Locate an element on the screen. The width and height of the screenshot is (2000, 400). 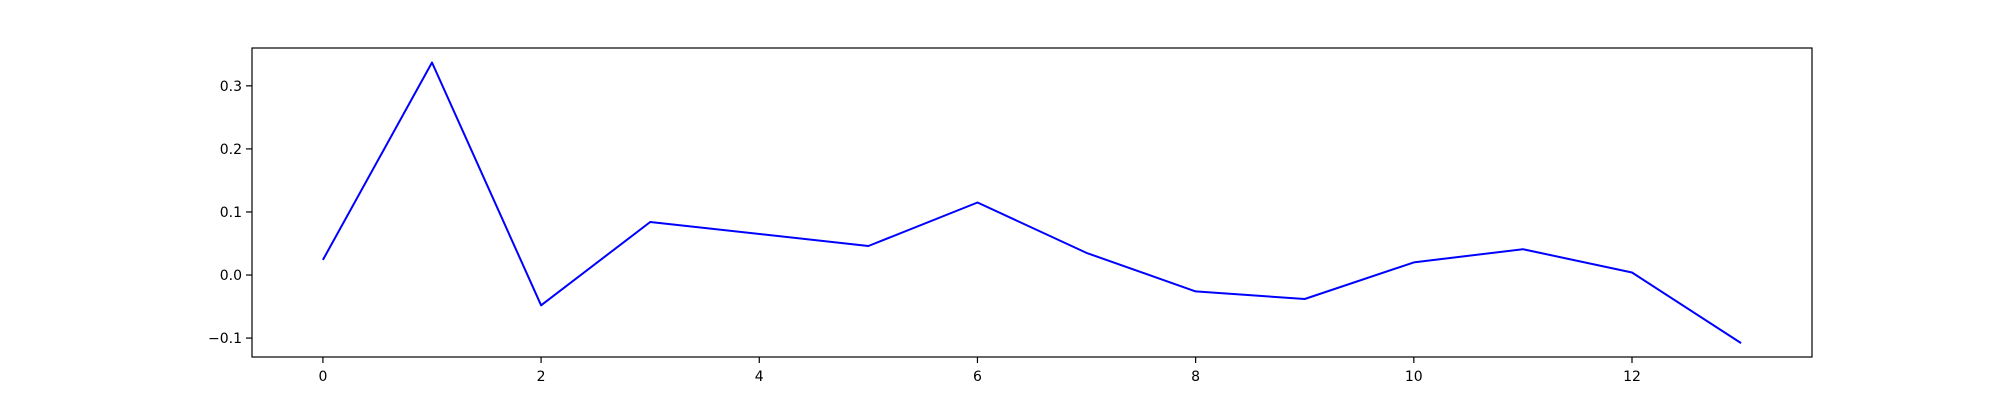
y-tick-label: 0.1 is located at coordinates (231, 213).